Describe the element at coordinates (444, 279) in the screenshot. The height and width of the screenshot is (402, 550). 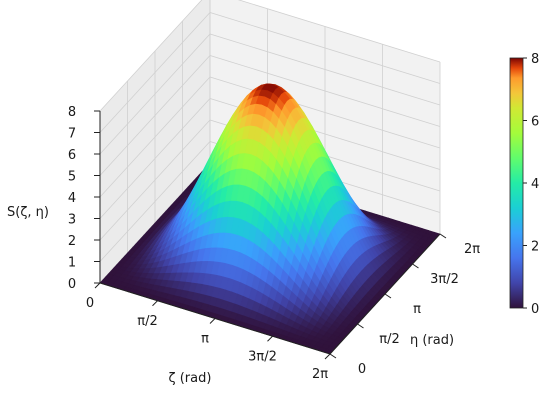
I see `y-tick-label-3: 3π/2` at that location.